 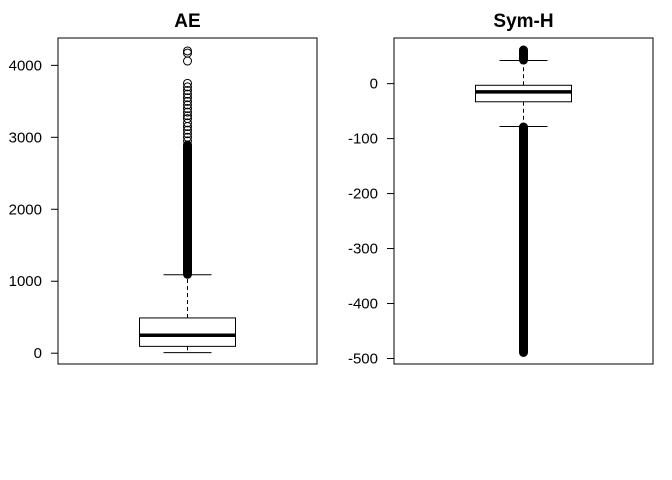 What do you see at coordinates (363, 194) in the screenshot?
I see `symh-y-tick-label: -200` at bounding box center [363, 194].